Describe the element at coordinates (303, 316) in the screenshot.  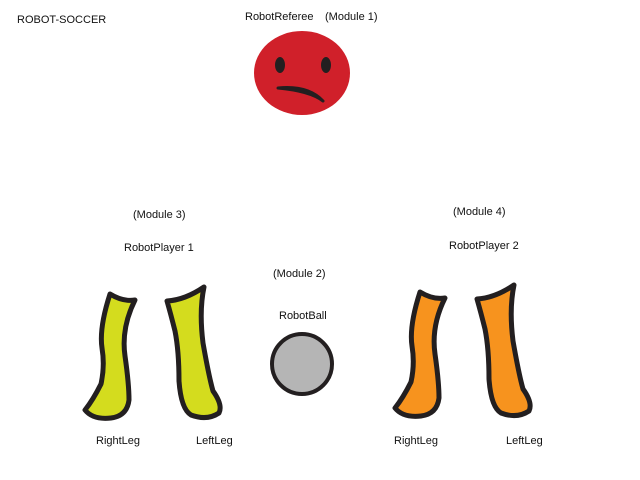
I see `ball-name-label: RobotBall` at that location.